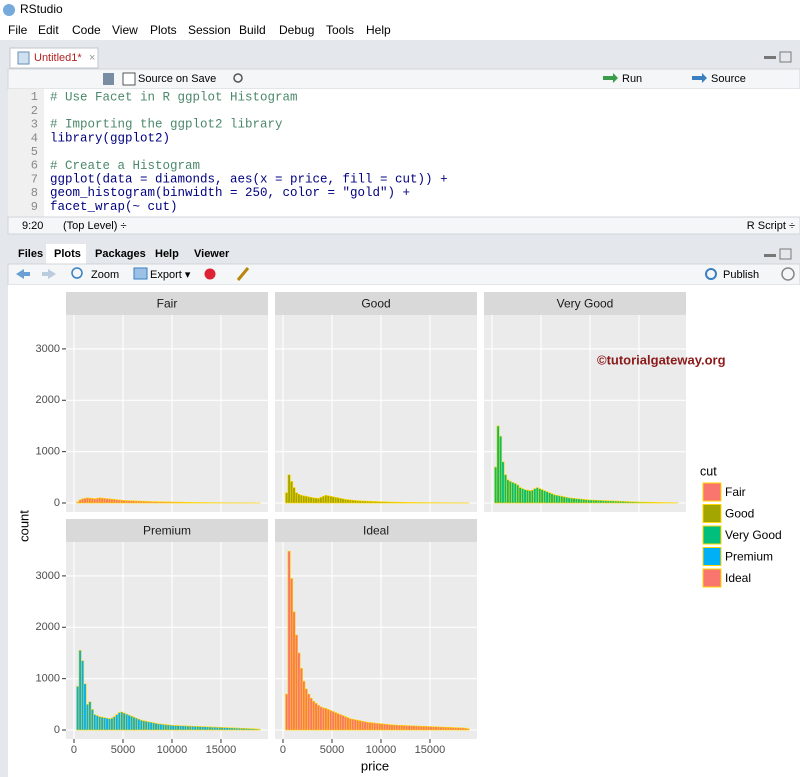  Describe the element at coordinates (58, 58) in the screenshot. I see `editor-tab-label: Untitled1*` at that location.